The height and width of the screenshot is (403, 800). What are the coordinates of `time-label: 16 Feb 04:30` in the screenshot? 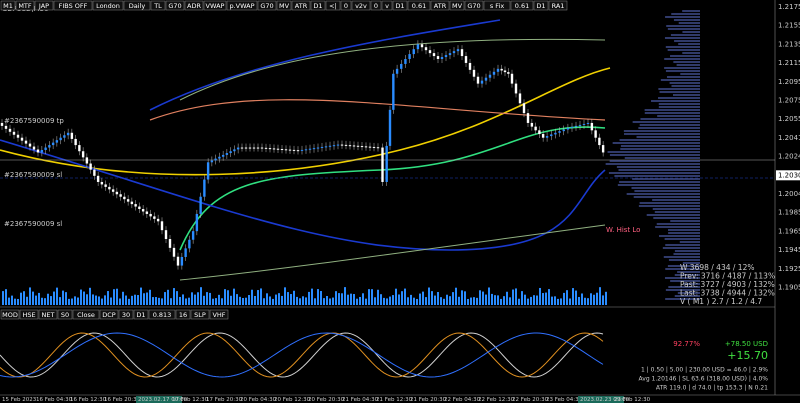 It's located at (54, 400).